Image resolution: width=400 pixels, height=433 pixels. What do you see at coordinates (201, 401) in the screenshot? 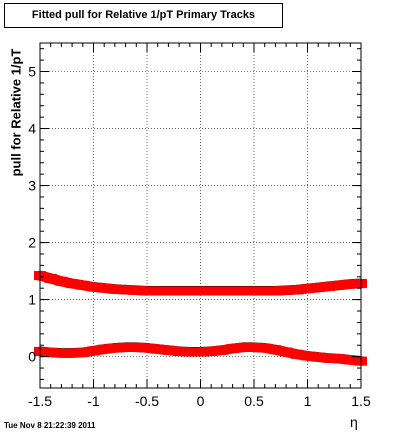
I see `x-tick-label: 0` at bounding box center [201, 401].